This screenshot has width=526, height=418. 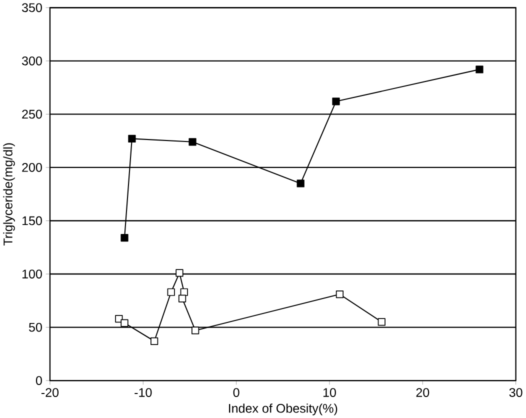 I want to click on y-tick-label: 150, so click(x=32, y=220).